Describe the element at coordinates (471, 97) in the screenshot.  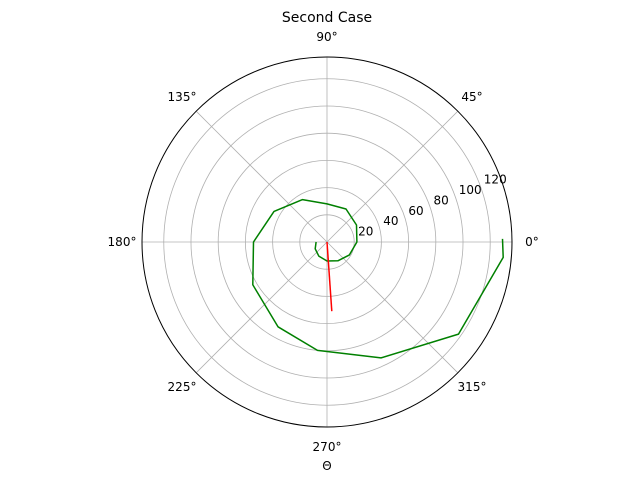
I see `angle-tick-label: 45°` at that location.